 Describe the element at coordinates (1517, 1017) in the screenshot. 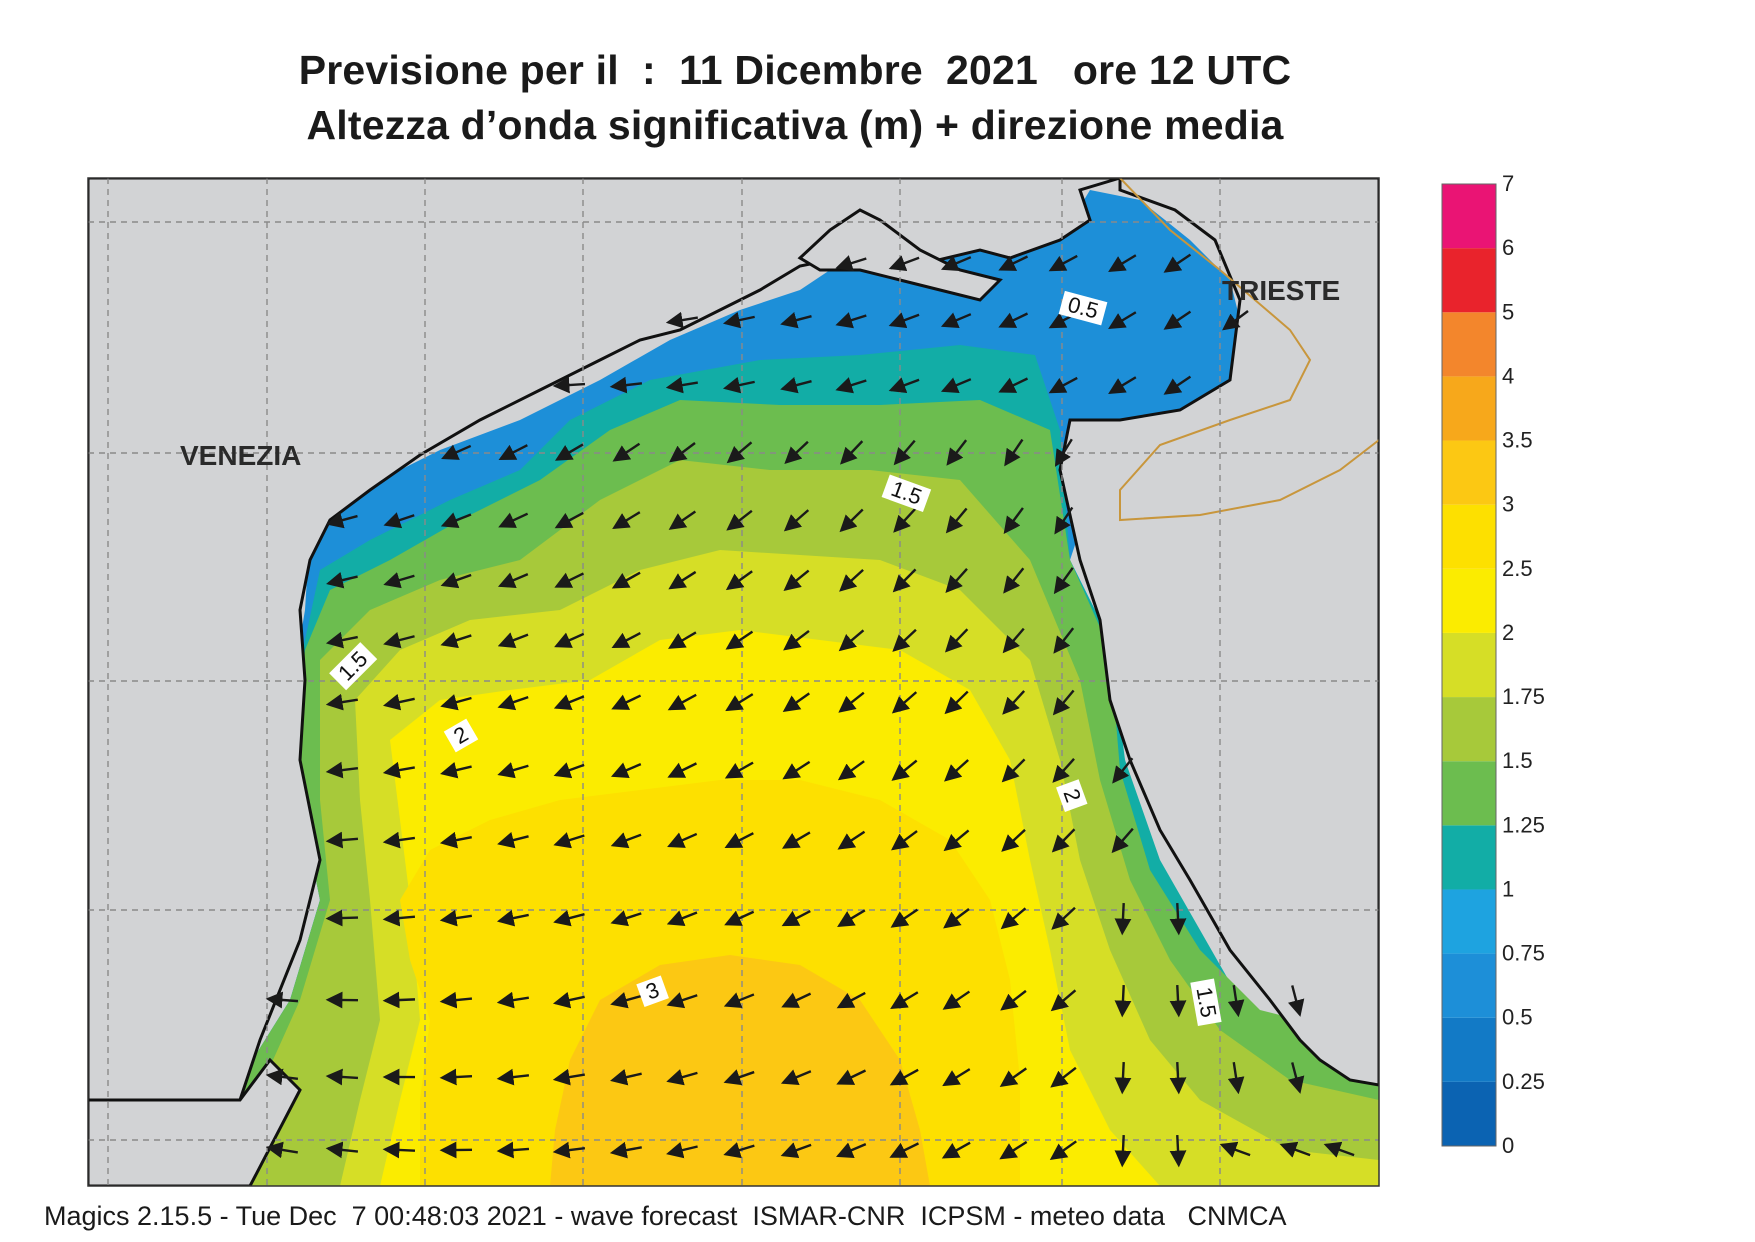

I see `legend-tick-label: 0.5` at that location.